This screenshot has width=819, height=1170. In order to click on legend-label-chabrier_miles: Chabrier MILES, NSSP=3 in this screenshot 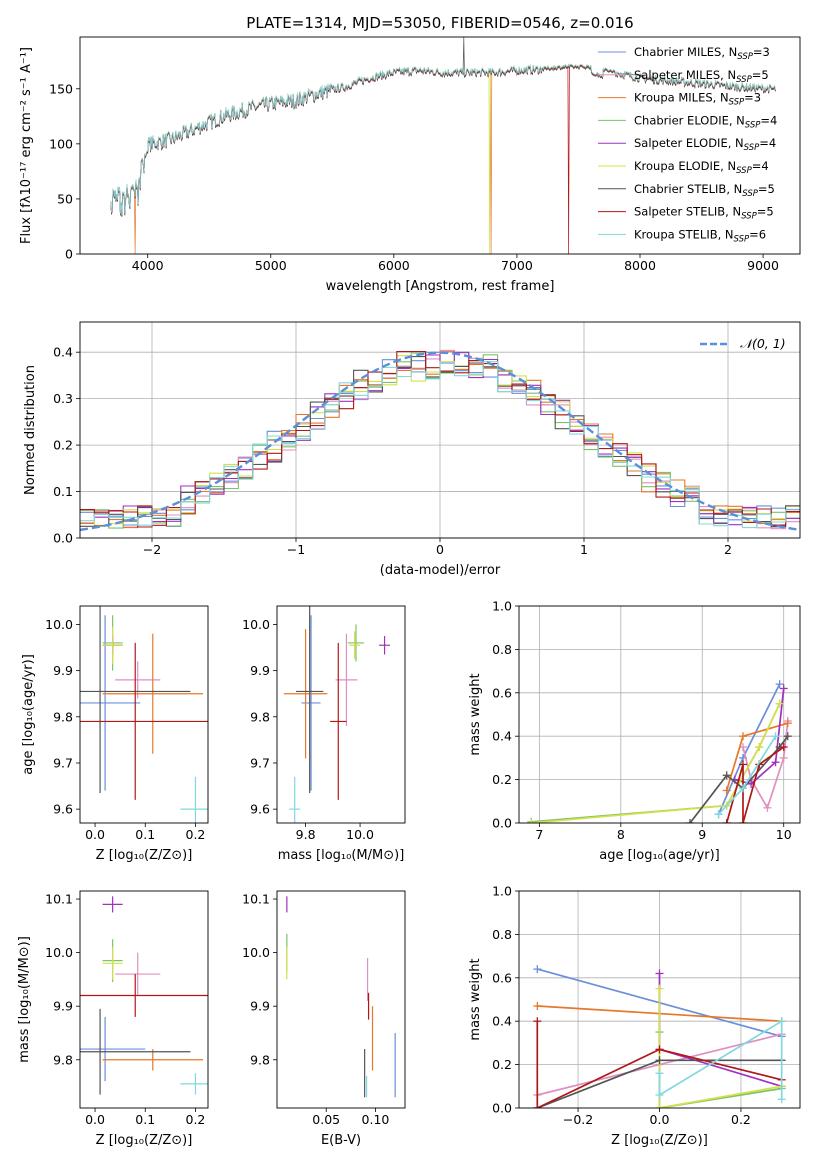, I will do `click(702, 53)`.